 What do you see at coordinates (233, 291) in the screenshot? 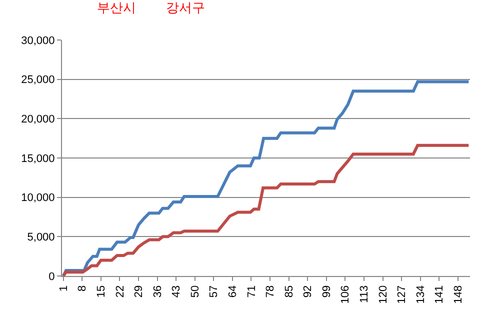
I see `x-tick-label: 64` at bounding box center [233, 291].